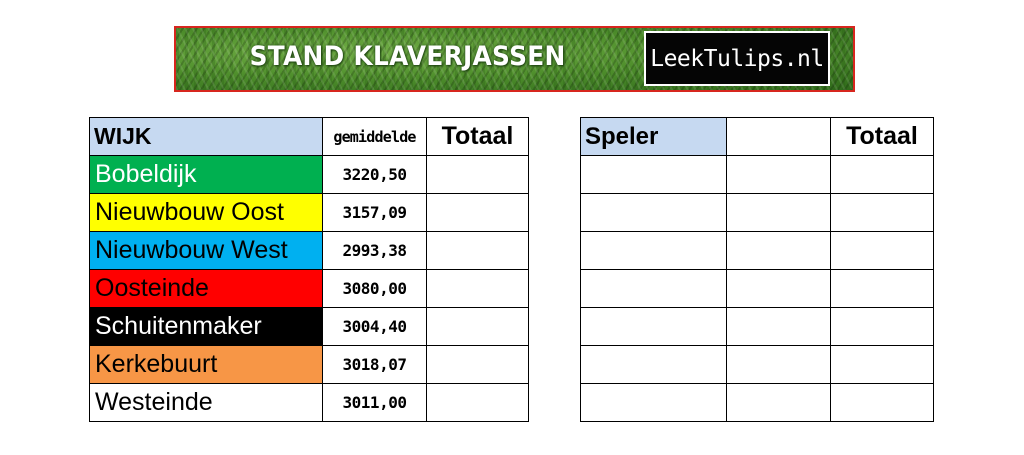 This screenshot has width=1024, height=455. I want to click on wijk-row: Schuitenmaker 3004,40, so click(309, 326).